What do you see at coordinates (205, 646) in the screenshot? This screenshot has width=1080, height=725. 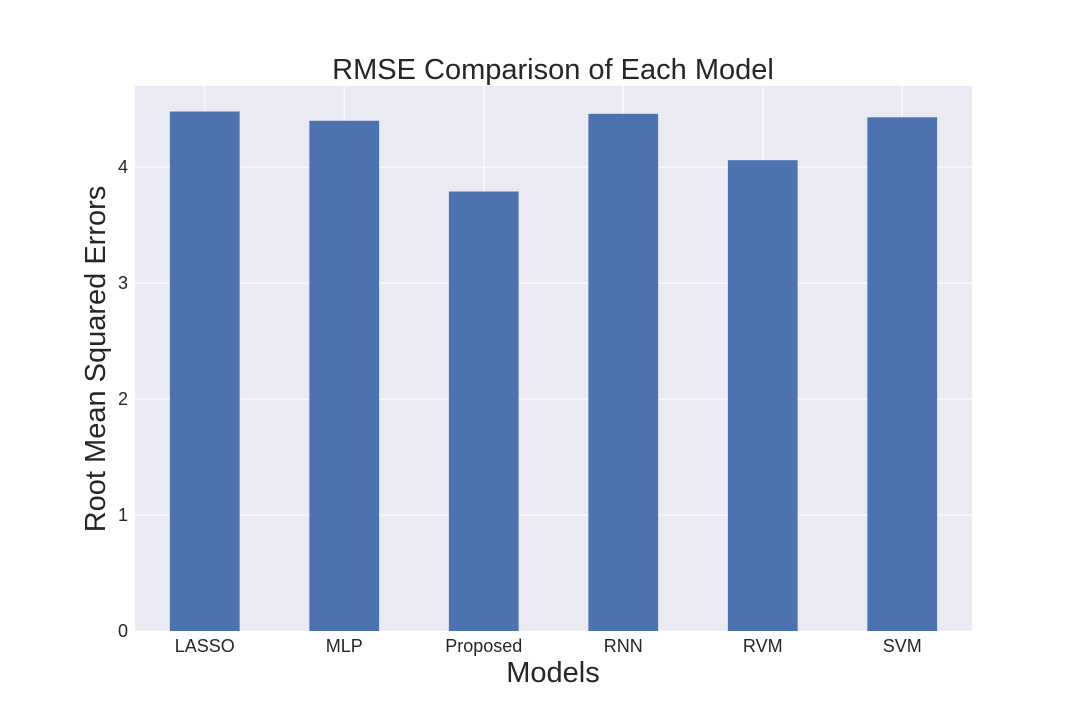 I see `x-tick-label: LASSO` at bounding box center [205, 646].